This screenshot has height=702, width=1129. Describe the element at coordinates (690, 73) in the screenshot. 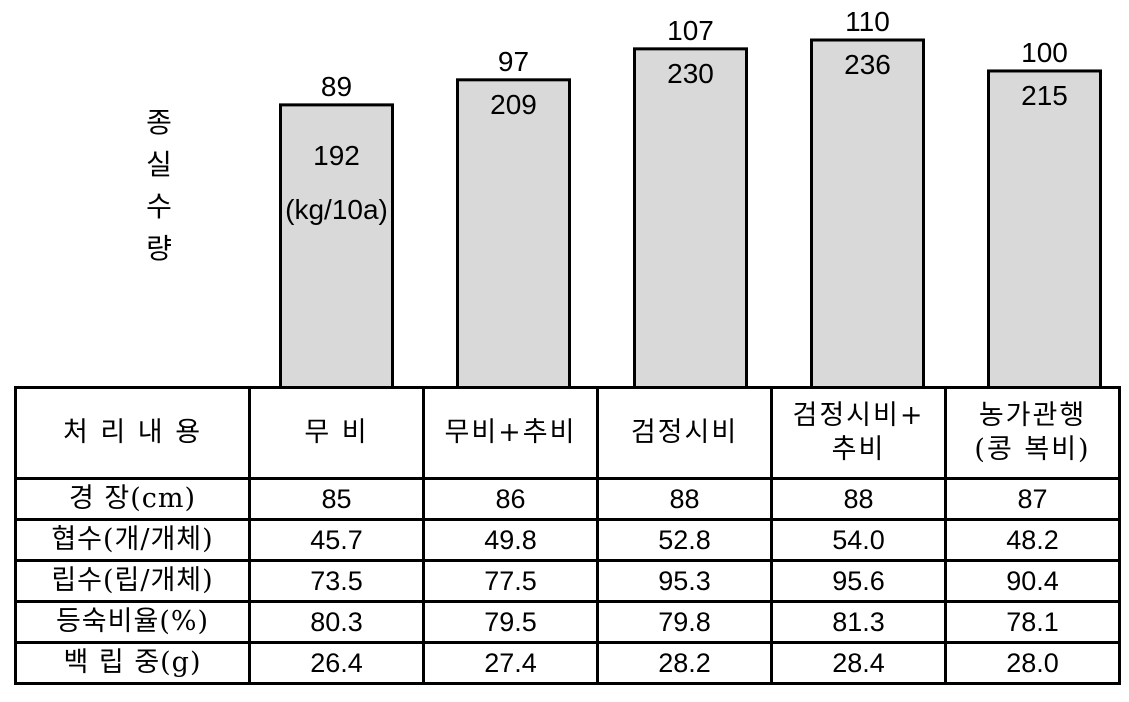

I see `bar-value-label: 230` at that location.